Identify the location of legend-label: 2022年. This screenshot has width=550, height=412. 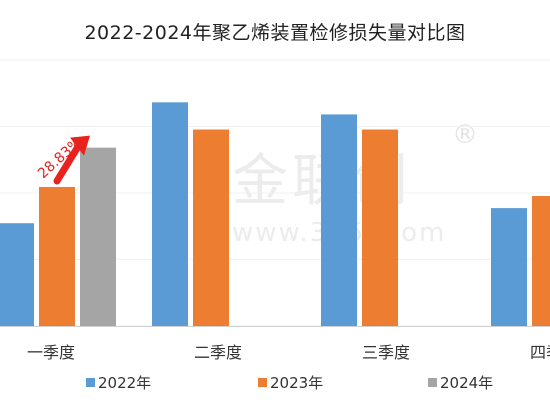
(125, 383).